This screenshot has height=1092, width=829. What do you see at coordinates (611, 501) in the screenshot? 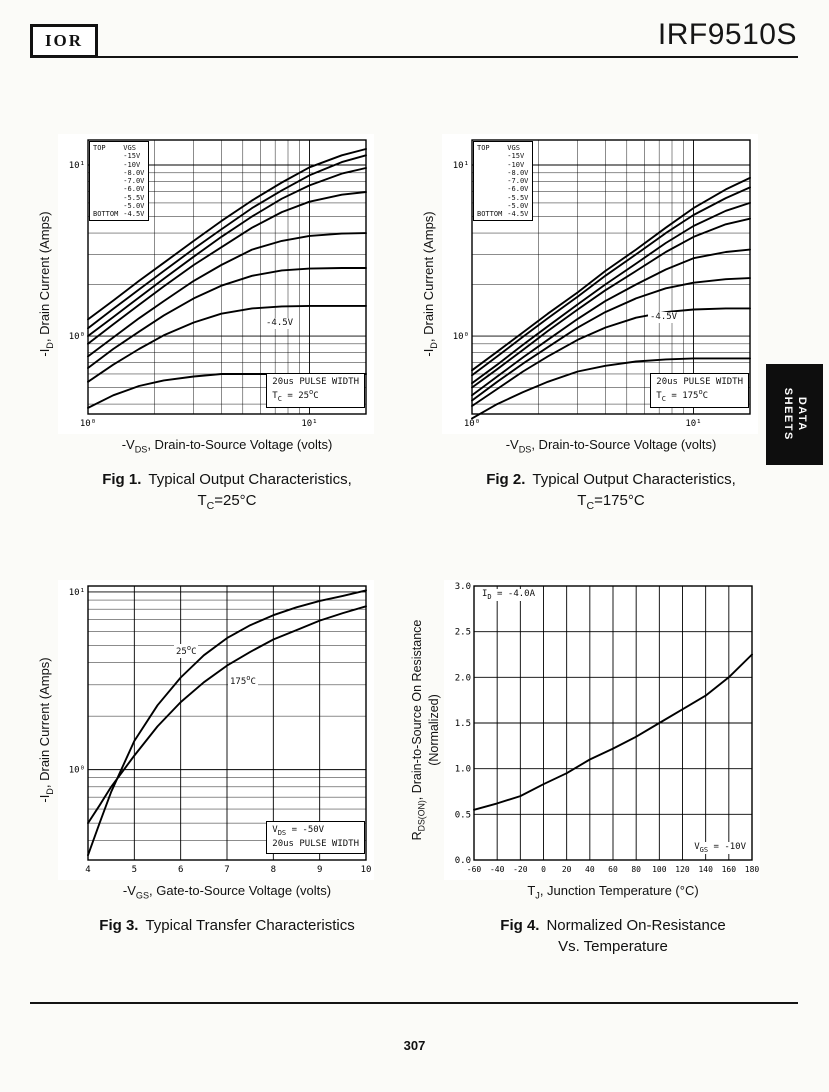
I see `fig2-caption-line2: TC=175°C` at bounding box center [611, 501].